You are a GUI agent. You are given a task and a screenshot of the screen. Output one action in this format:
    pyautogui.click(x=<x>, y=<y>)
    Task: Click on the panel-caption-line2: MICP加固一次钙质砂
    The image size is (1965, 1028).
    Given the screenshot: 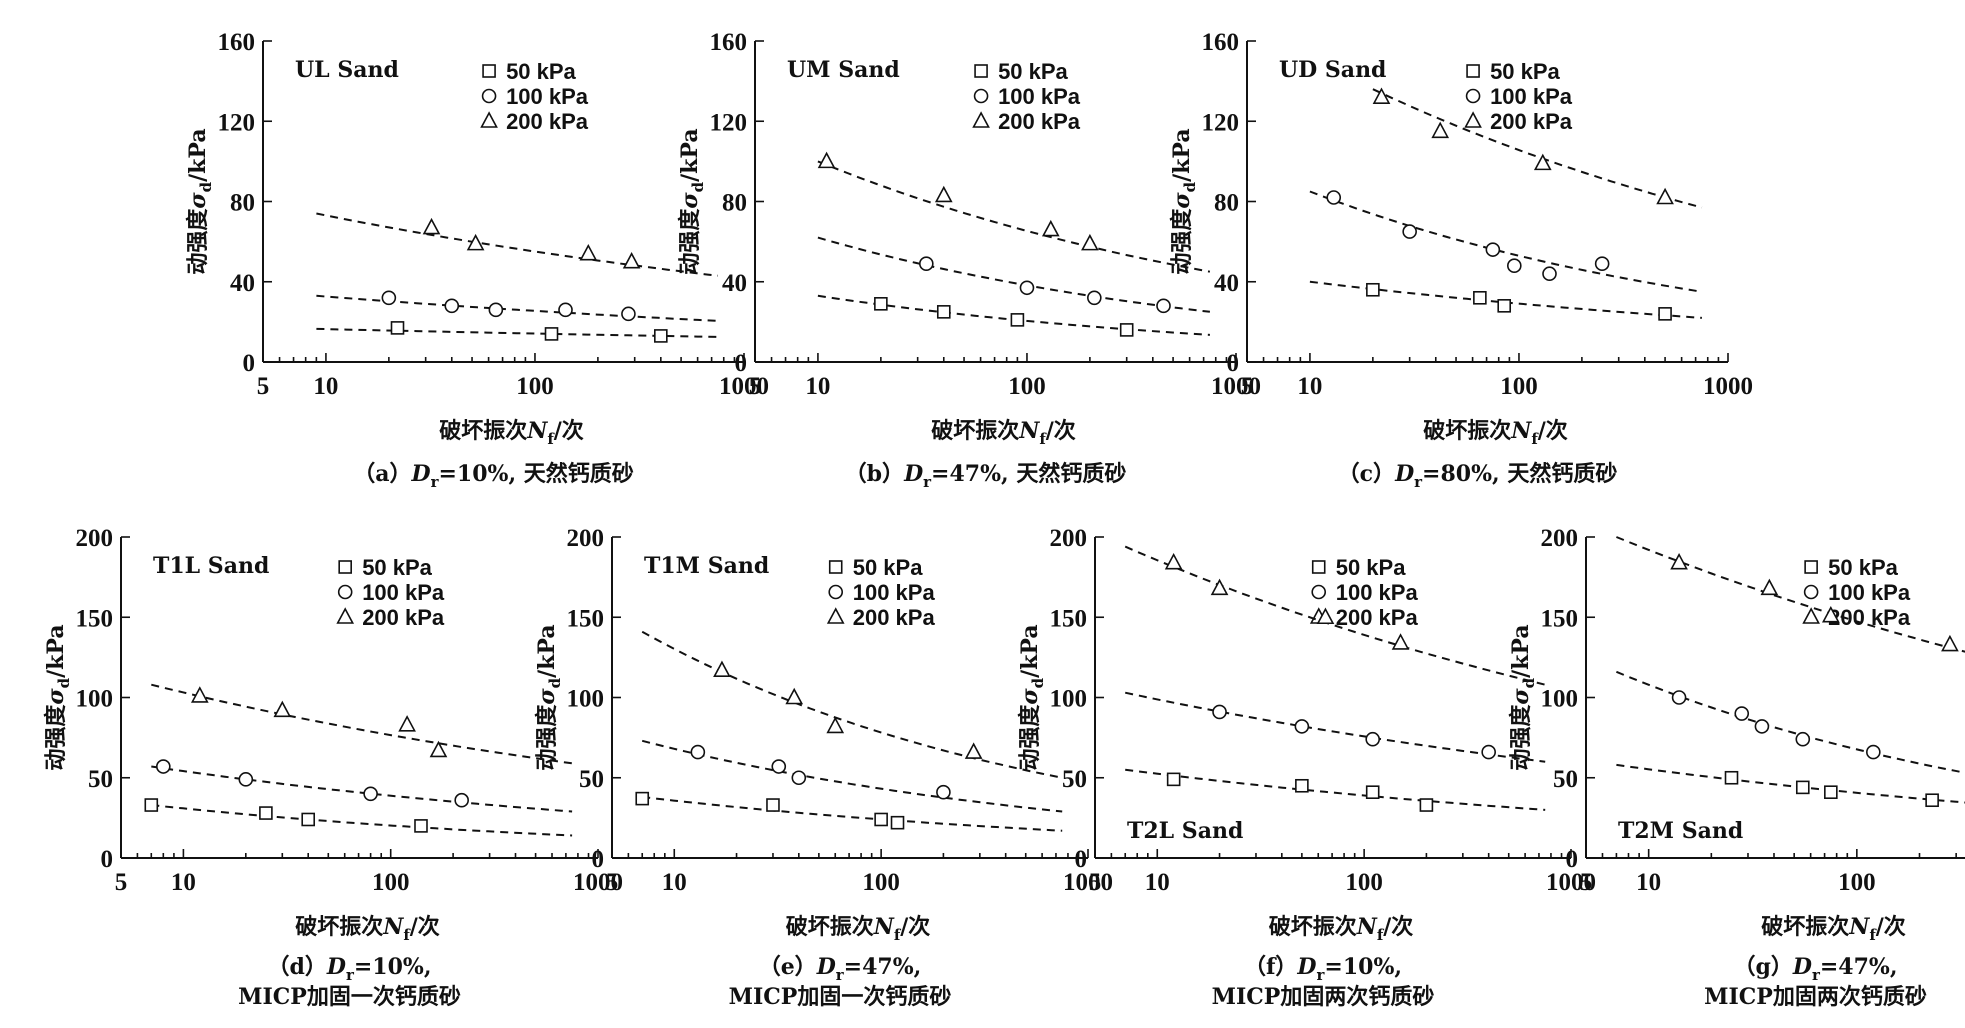 What is the action you would take?
    pyautogui.click(x=349, y=997)
    